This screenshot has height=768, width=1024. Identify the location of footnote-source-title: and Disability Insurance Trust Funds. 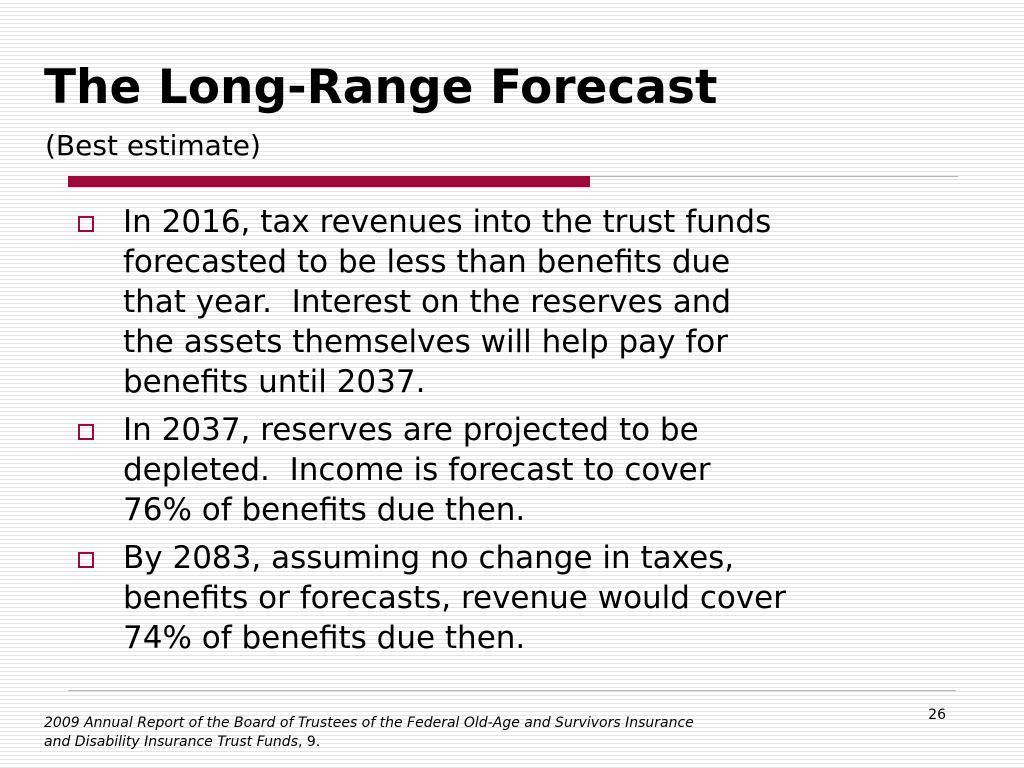
(171, 742).